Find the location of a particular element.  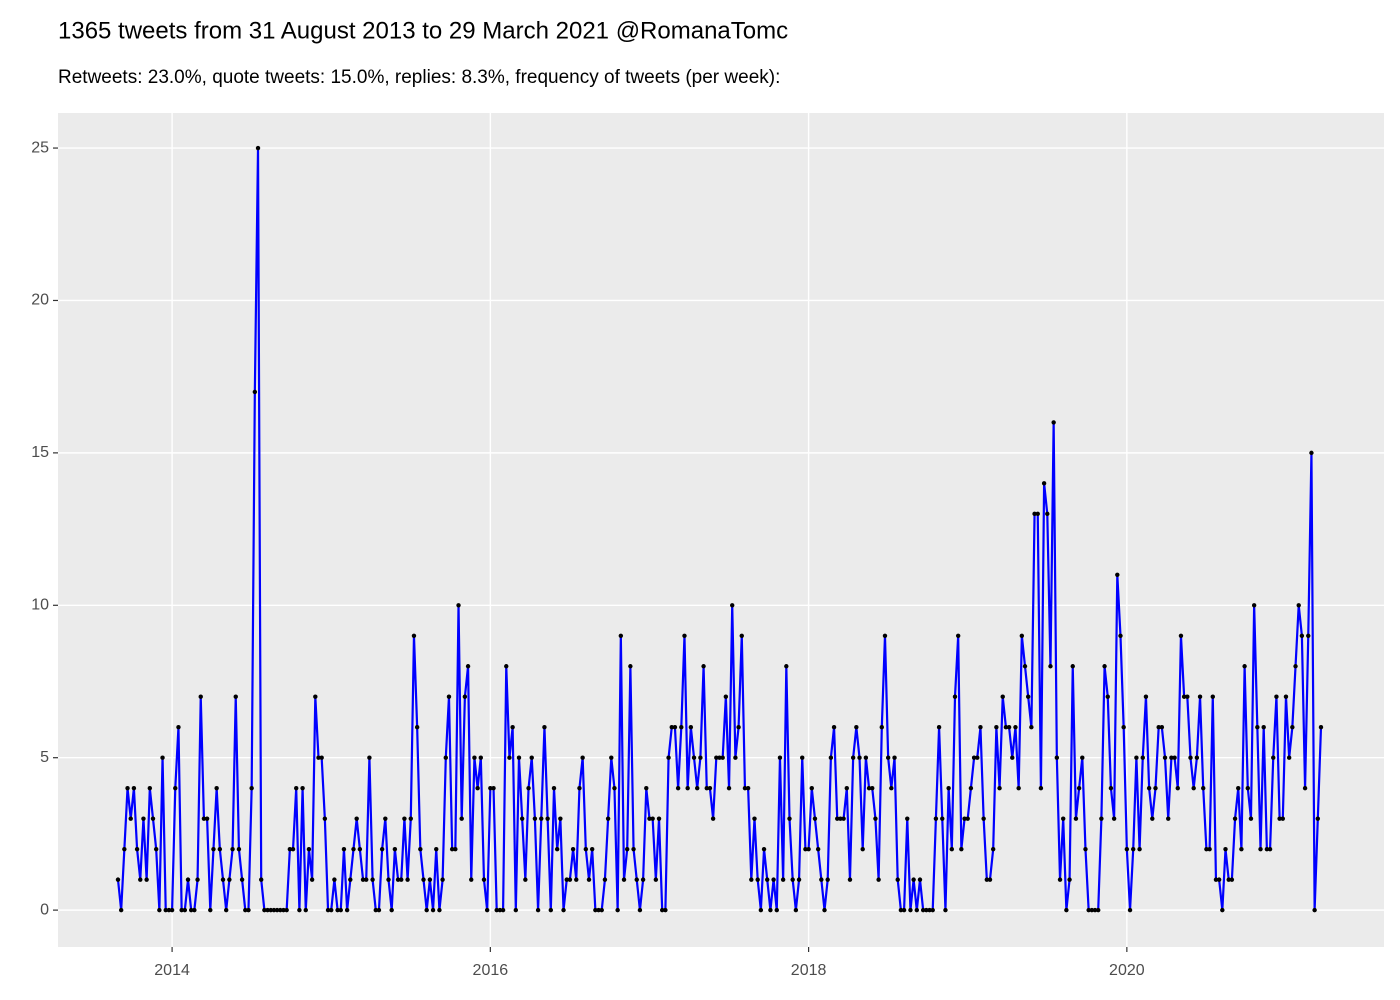

x-tick-label: 2014 is located at coordinates (172, 970).